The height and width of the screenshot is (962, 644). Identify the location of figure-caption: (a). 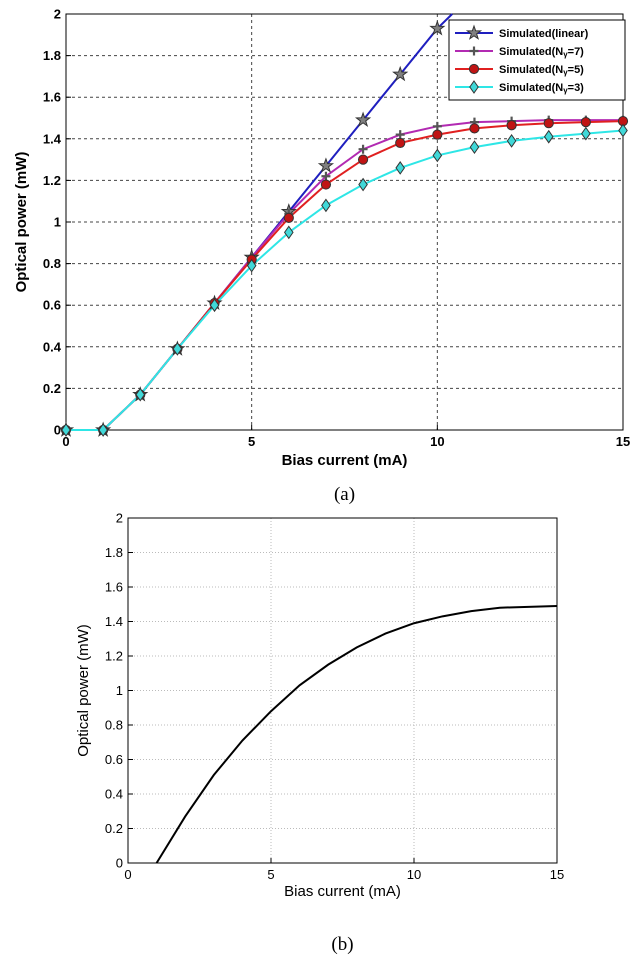
(344, 494).